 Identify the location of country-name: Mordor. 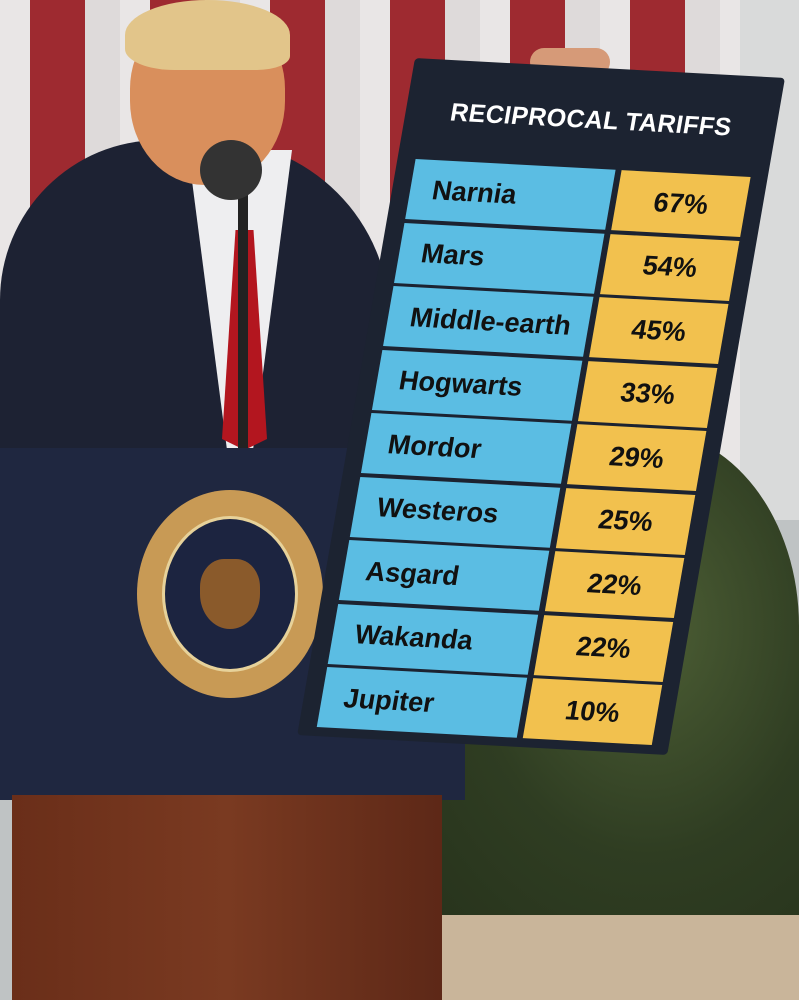
(466, 448).